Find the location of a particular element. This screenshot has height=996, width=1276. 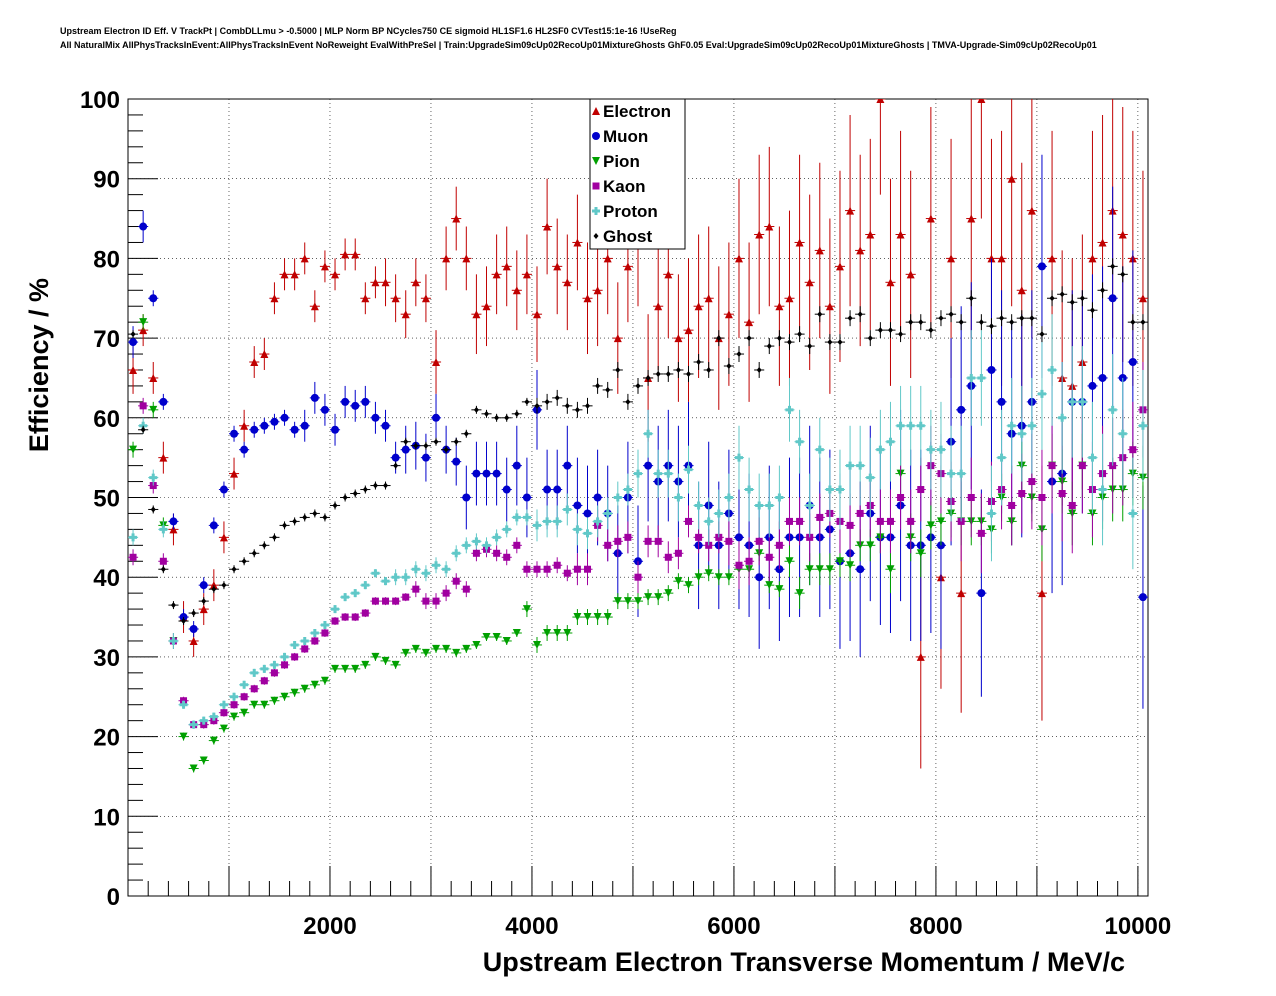

y-tick-label: 90 is located at coordinates (106, 180).